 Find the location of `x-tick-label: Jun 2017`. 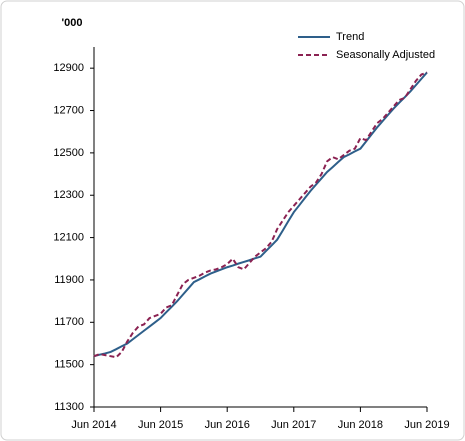

x-tick-label: Jun 2017 is located at coordinates (293, 425).